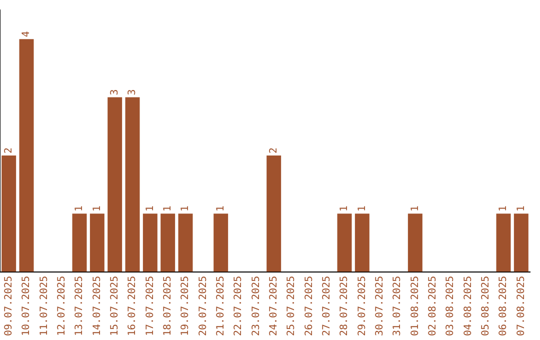 Image resolution: width=540 pixels, height=340 pixels. I want to click on x-tick-label: 22.07.2025, so click(238, 306).